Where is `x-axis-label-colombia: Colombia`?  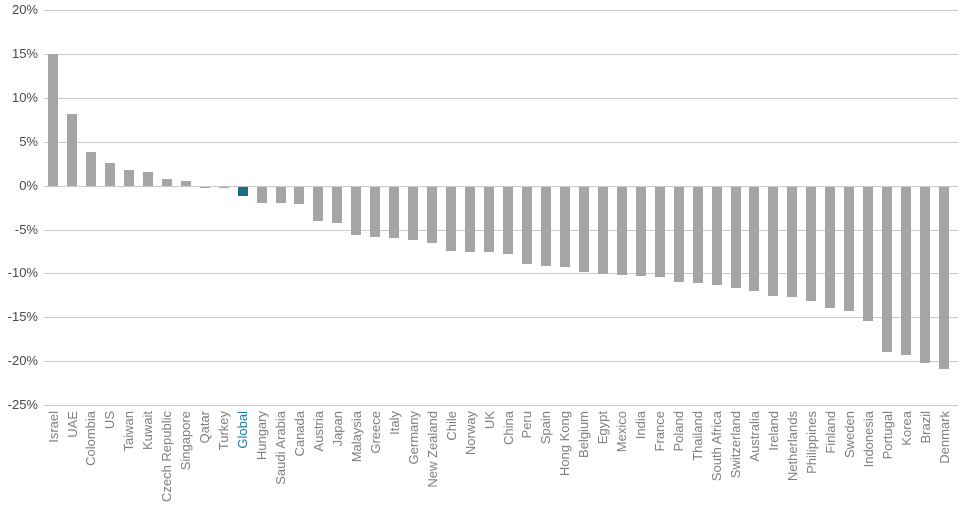
x-axis-label-colombia: Colombia is located at coordinates (91, 438).